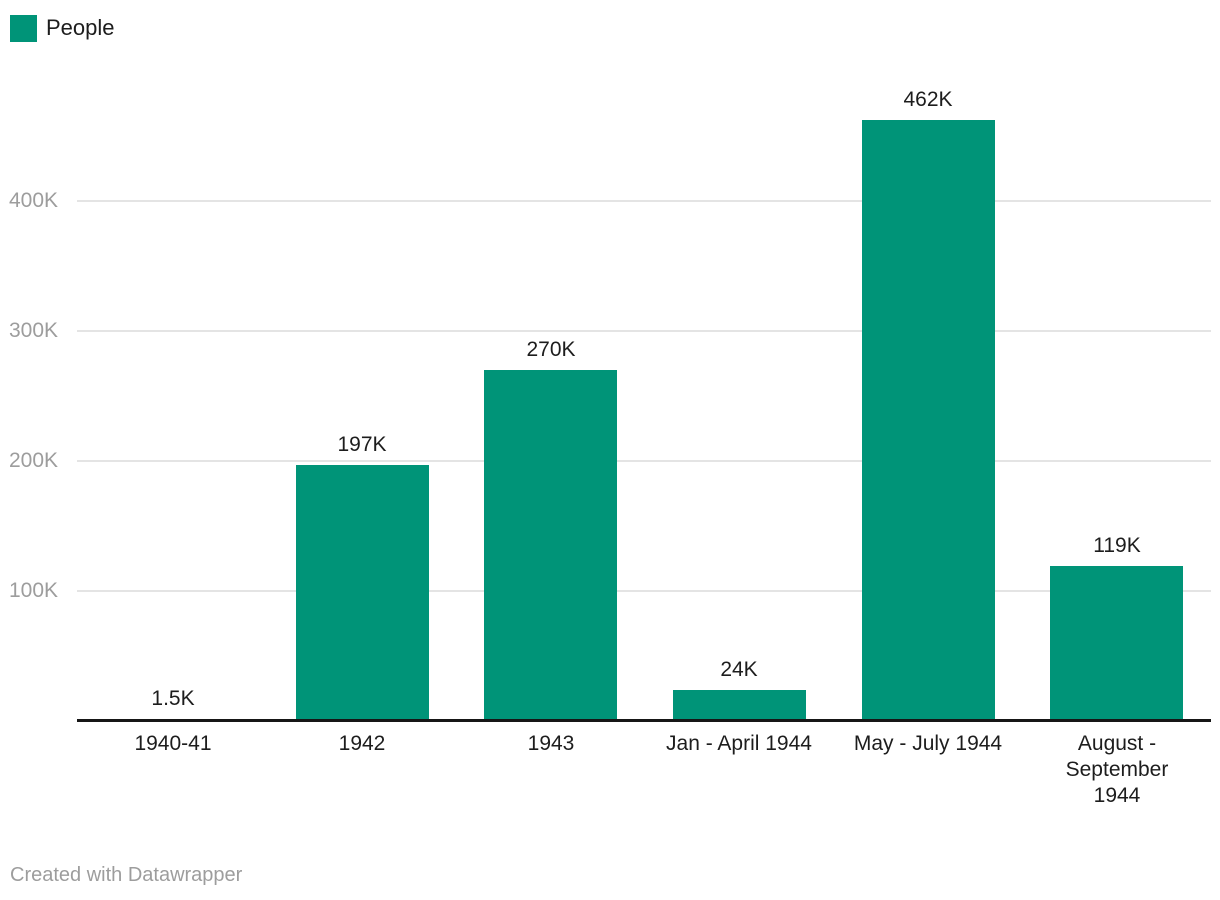  I want to click on attribution-text: Created with Datawrapper, so click(126, 875).